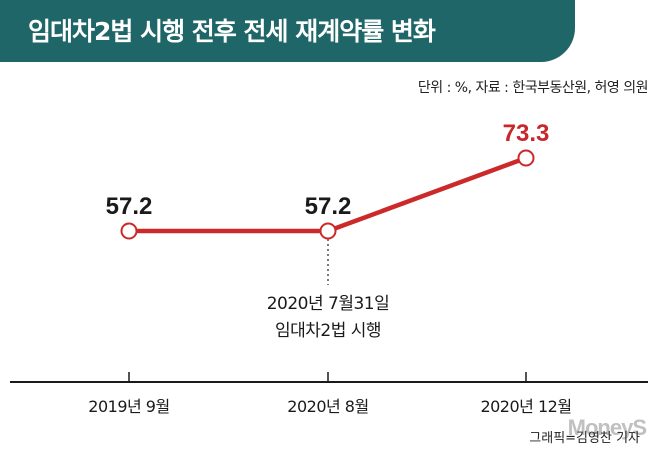 The width and height of the screenshot is (658, 453). I want to click on x-tick-label: 2020년 12월, so click(525, 406).